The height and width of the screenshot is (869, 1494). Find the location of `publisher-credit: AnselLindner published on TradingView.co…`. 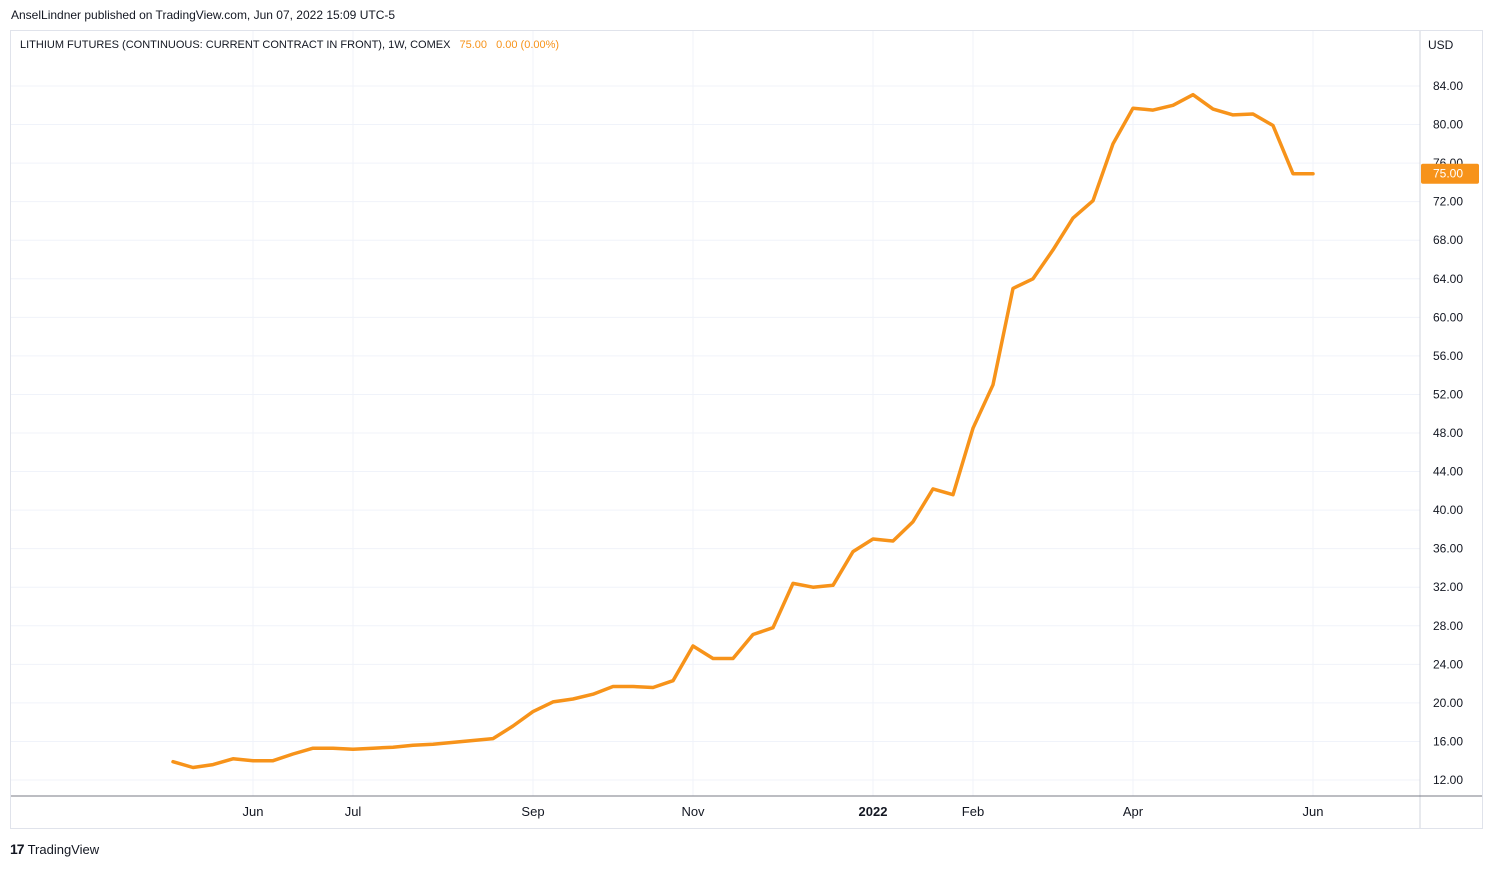

publisher-credit: AnselLindner published on TradingView.co… is located at coordinates (203, 15).